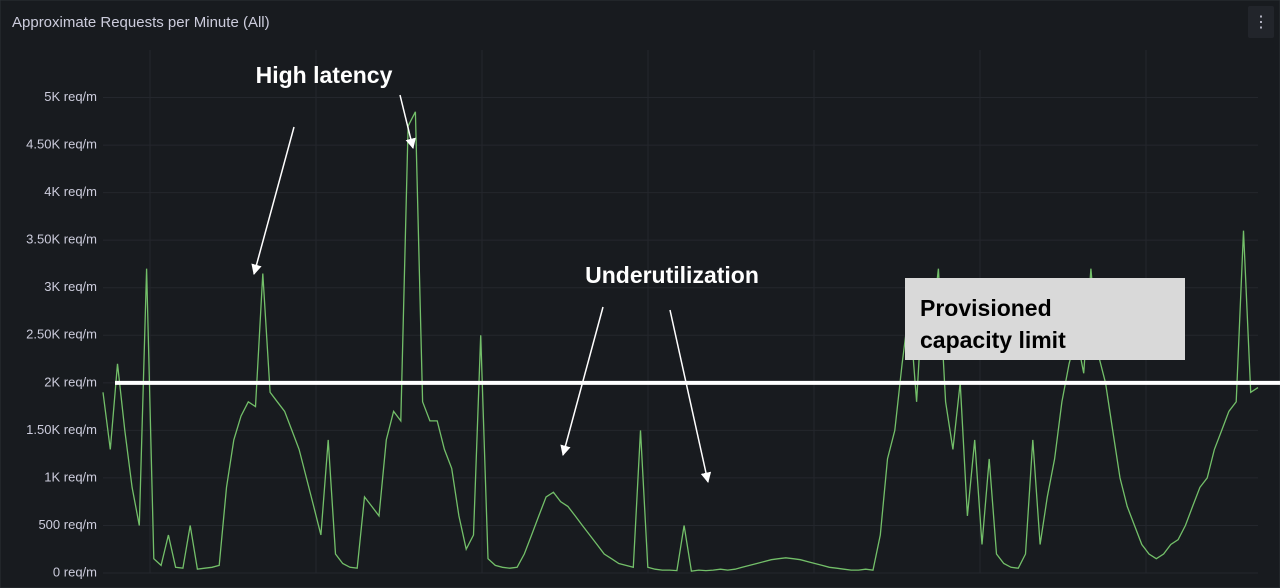 This screenshot has height=588, width=1280. Describe the element at coordinates (61, 429) in the screenshot. I see `y-tick-label: 1.50K req/m` at that location.